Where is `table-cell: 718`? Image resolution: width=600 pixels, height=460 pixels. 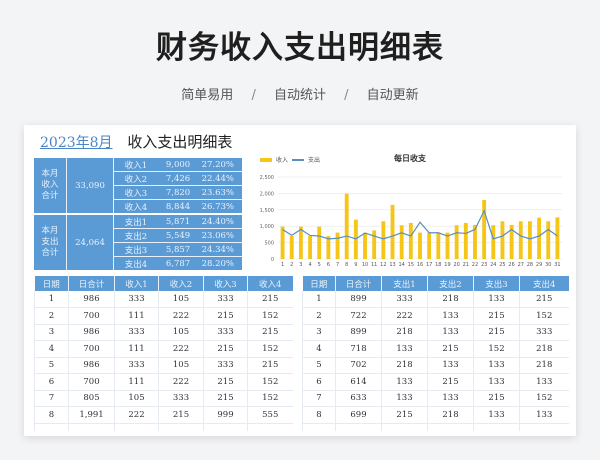 table-cell: 718 is located at coordinates (358, 349).